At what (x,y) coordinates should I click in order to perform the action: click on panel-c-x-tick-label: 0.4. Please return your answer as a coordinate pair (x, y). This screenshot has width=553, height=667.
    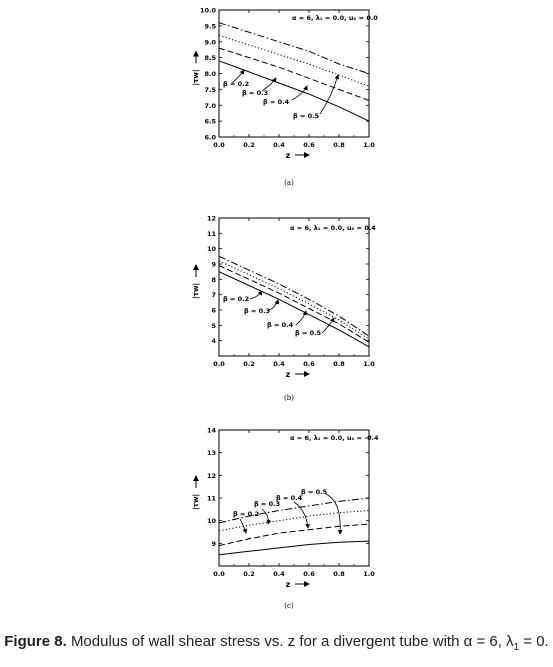
    Looking at the image, I should click on (279, 574).